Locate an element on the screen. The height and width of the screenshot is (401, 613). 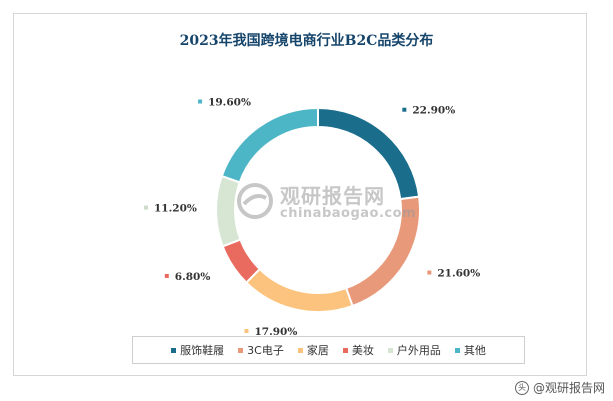
data-label-1: 22.90% is located at coordinates (433, 111).